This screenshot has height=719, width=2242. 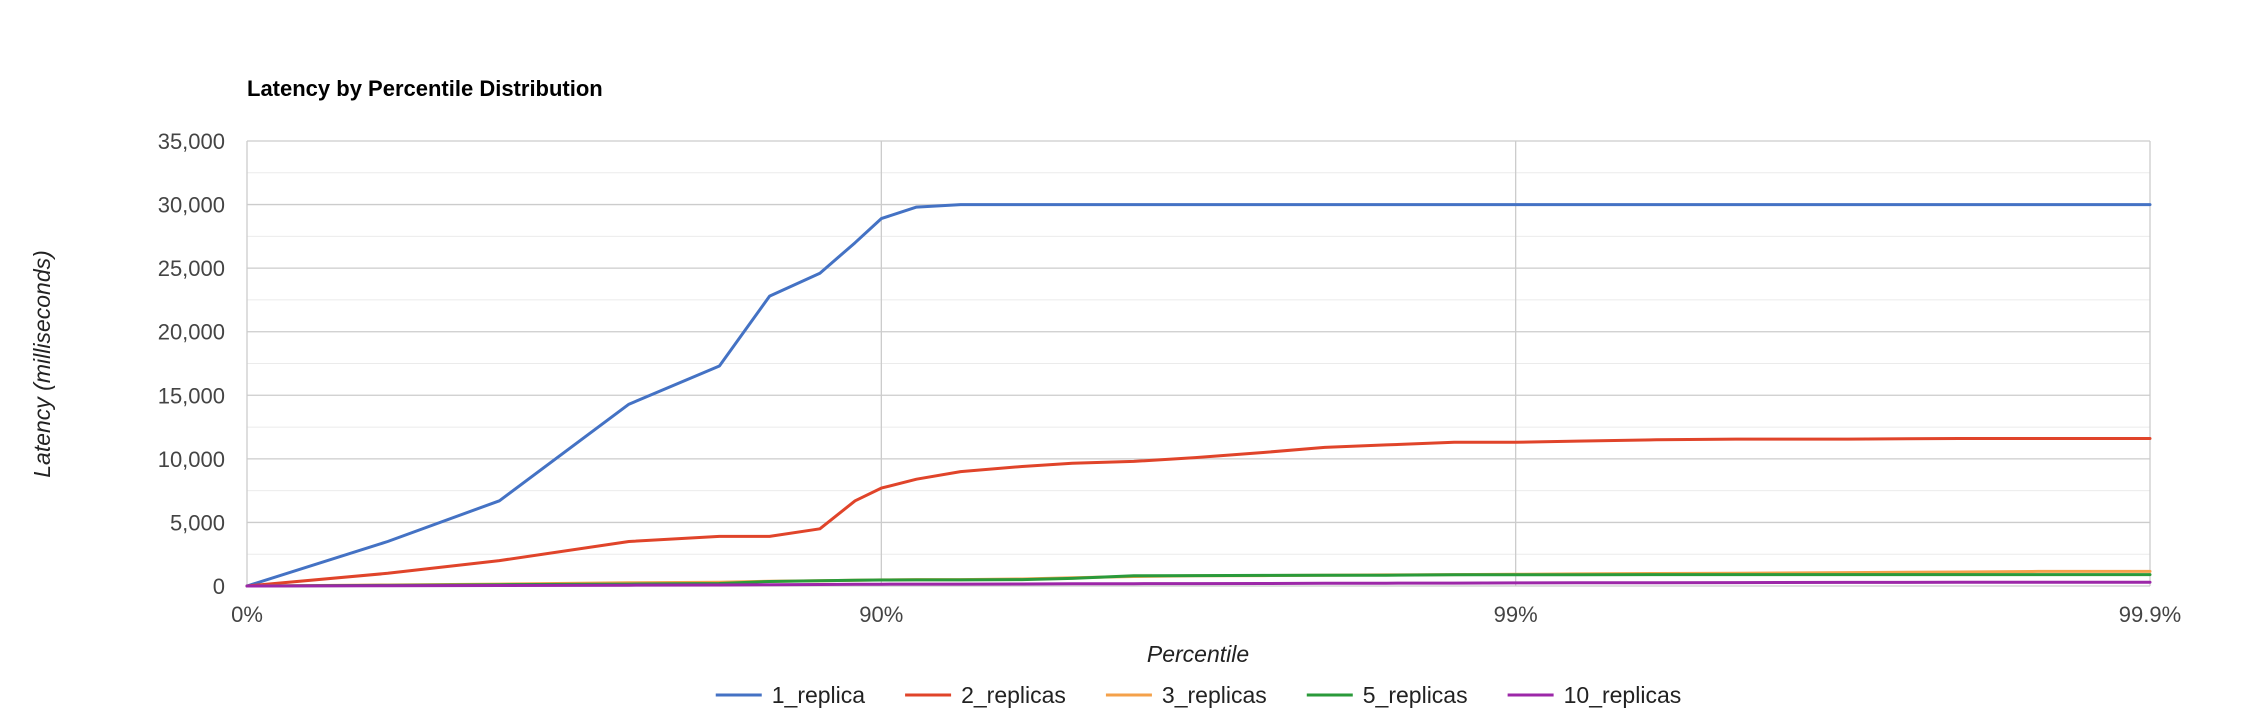 I want to click on x-tick-label: 99.9%, so click(x=2150, y=614).